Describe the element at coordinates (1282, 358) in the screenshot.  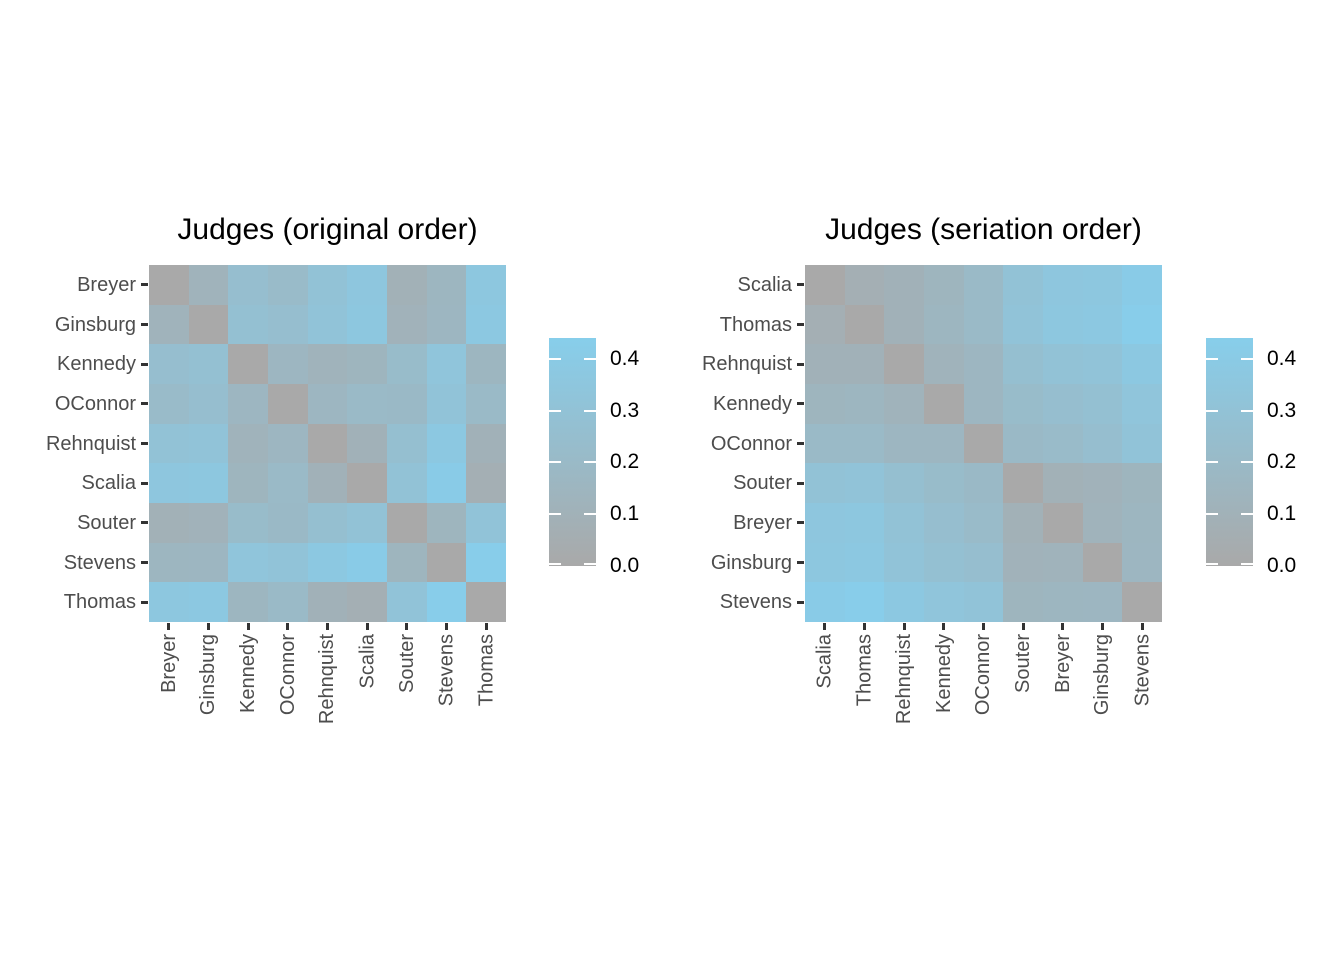
I see `legend-tick-label: 0.4` at that location.